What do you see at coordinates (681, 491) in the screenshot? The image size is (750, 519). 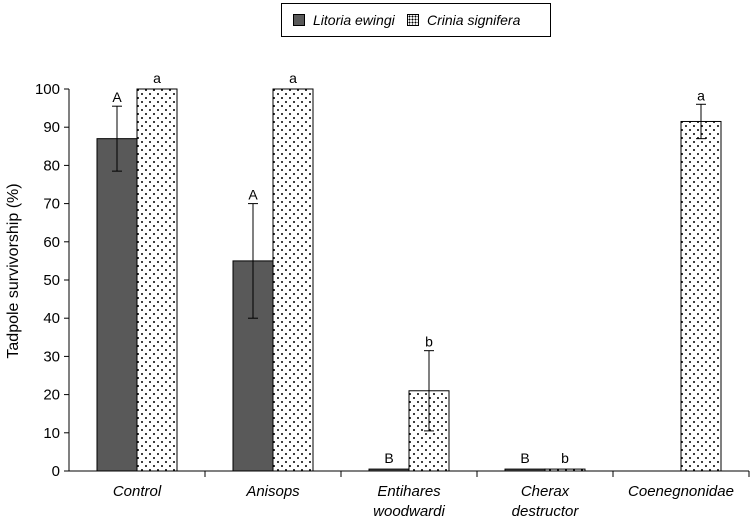 I see `x-category-label: Coenegnonidae` at bounding box center [681, 491].